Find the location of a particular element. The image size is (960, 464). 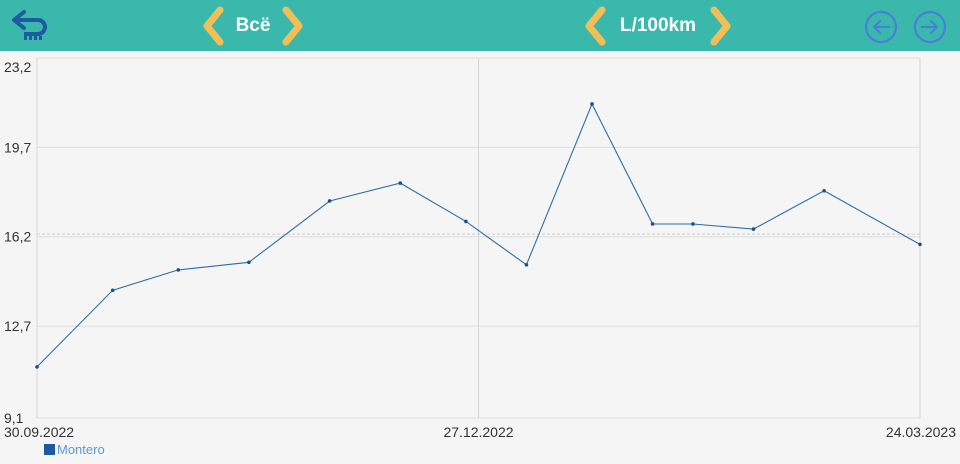

metric-label: L/100km is located at coordinates (658, 25).